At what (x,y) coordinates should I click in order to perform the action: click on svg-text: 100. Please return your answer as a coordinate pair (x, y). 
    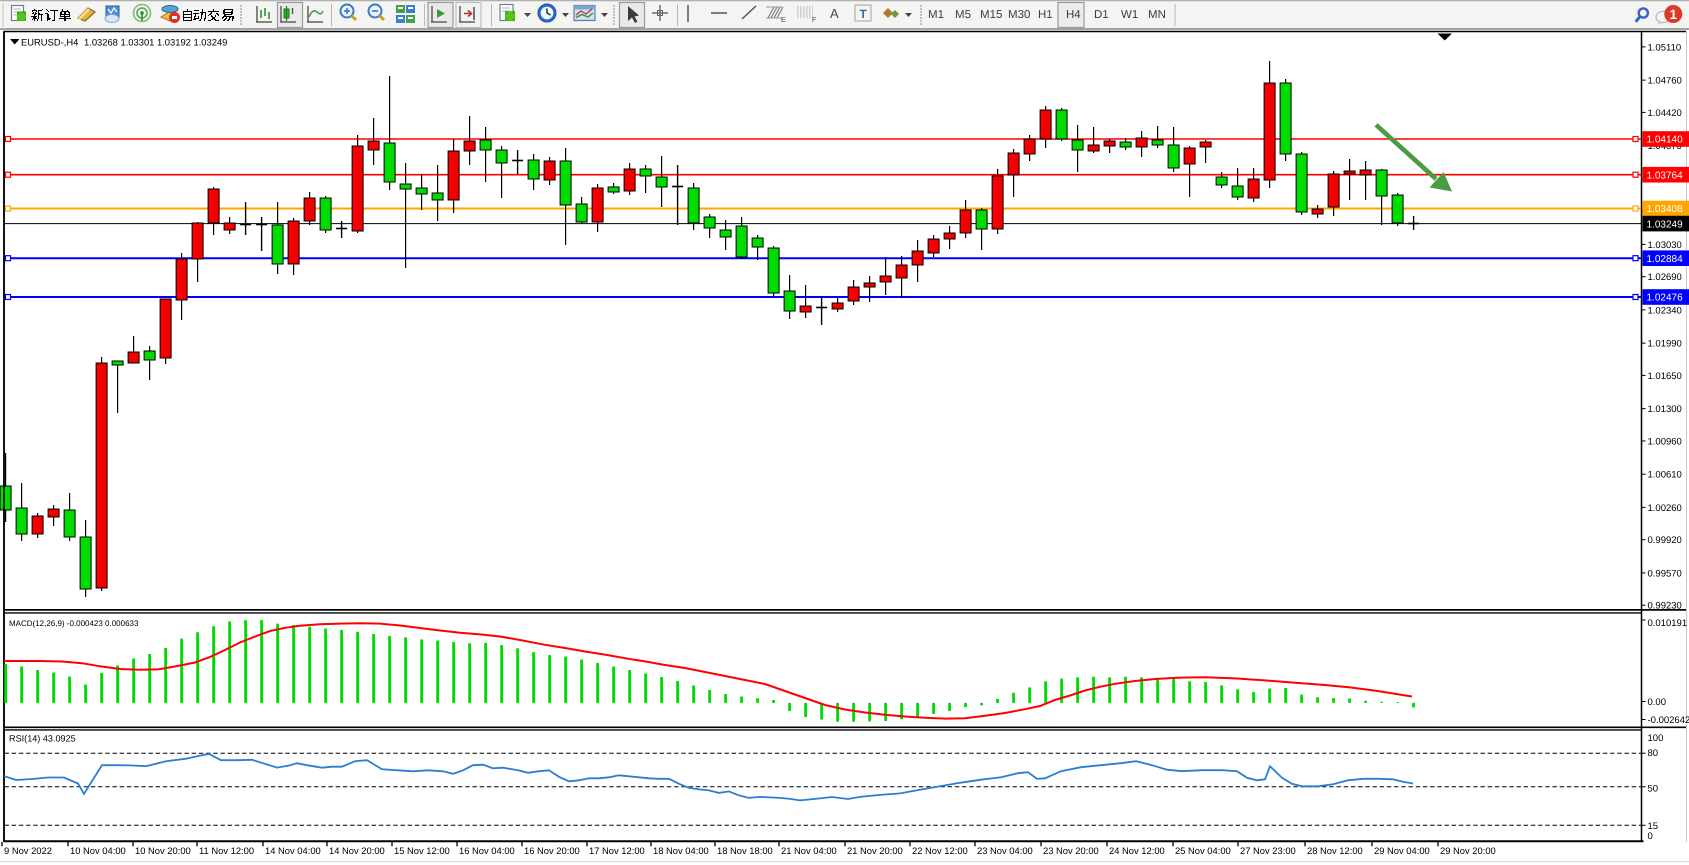
    Looking at the image, I should click on (1656, 738).